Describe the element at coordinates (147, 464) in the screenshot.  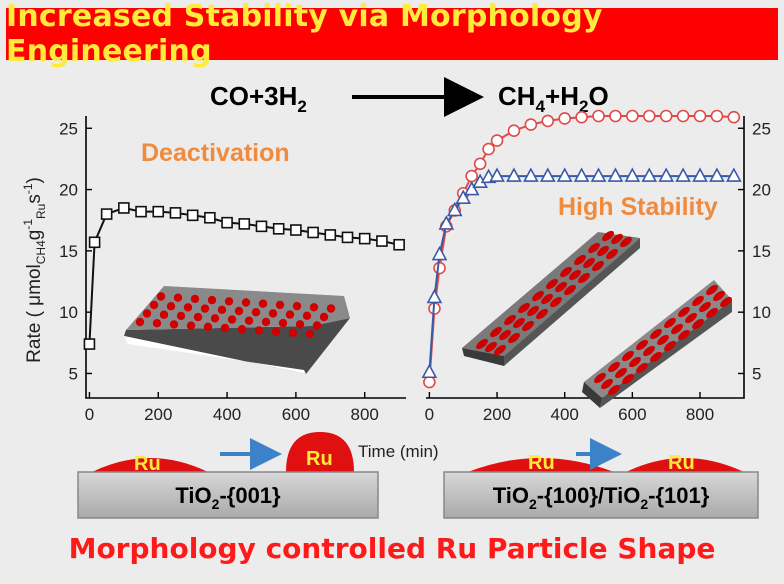
I see `ru-label-1: Ru` at that location.